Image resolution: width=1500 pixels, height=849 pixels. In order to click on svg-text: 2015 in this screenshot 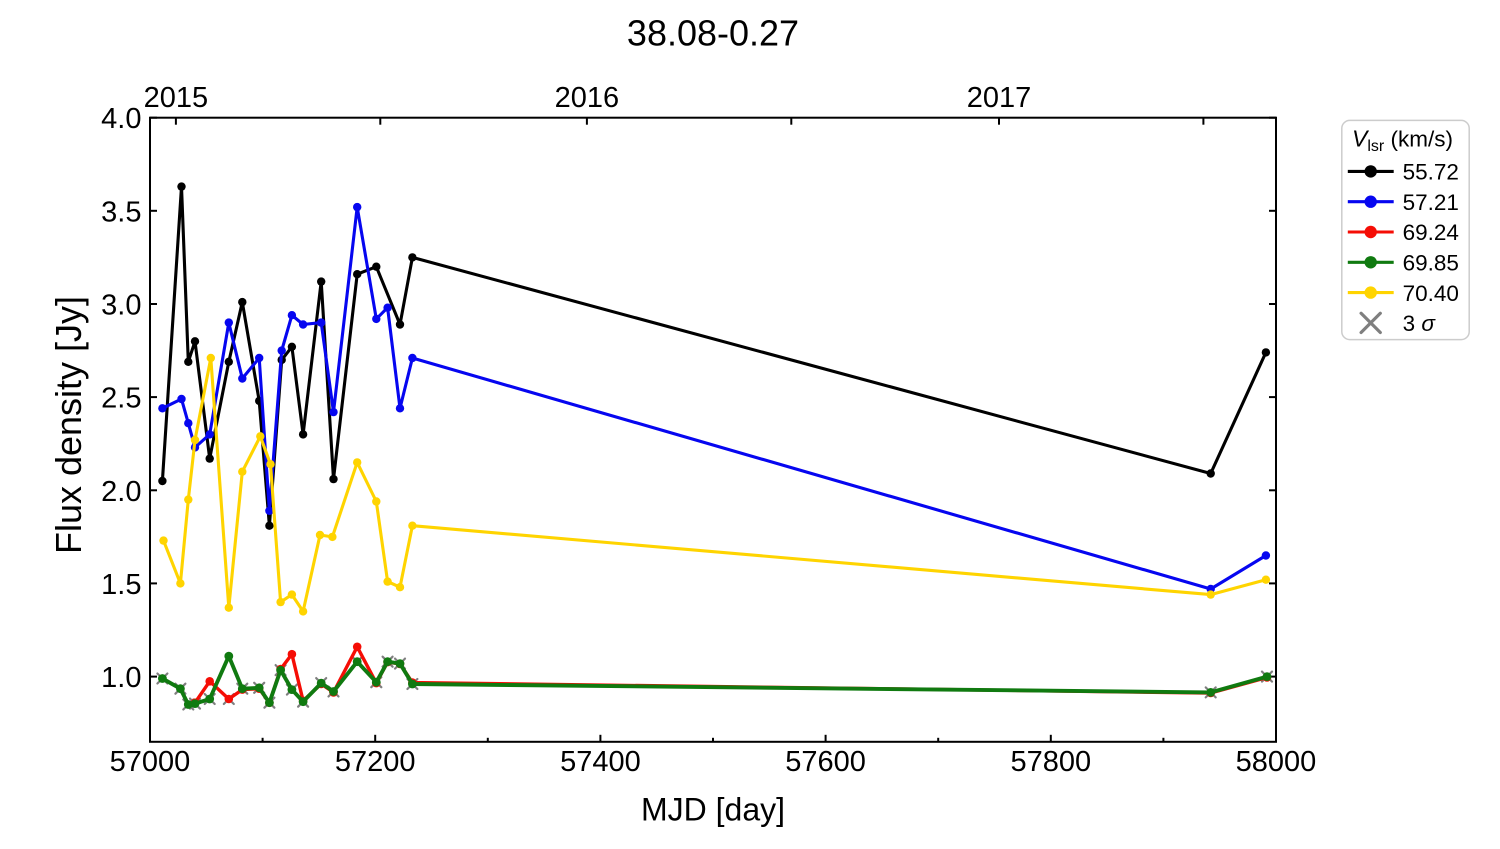, I will do `click(176, 98)`.